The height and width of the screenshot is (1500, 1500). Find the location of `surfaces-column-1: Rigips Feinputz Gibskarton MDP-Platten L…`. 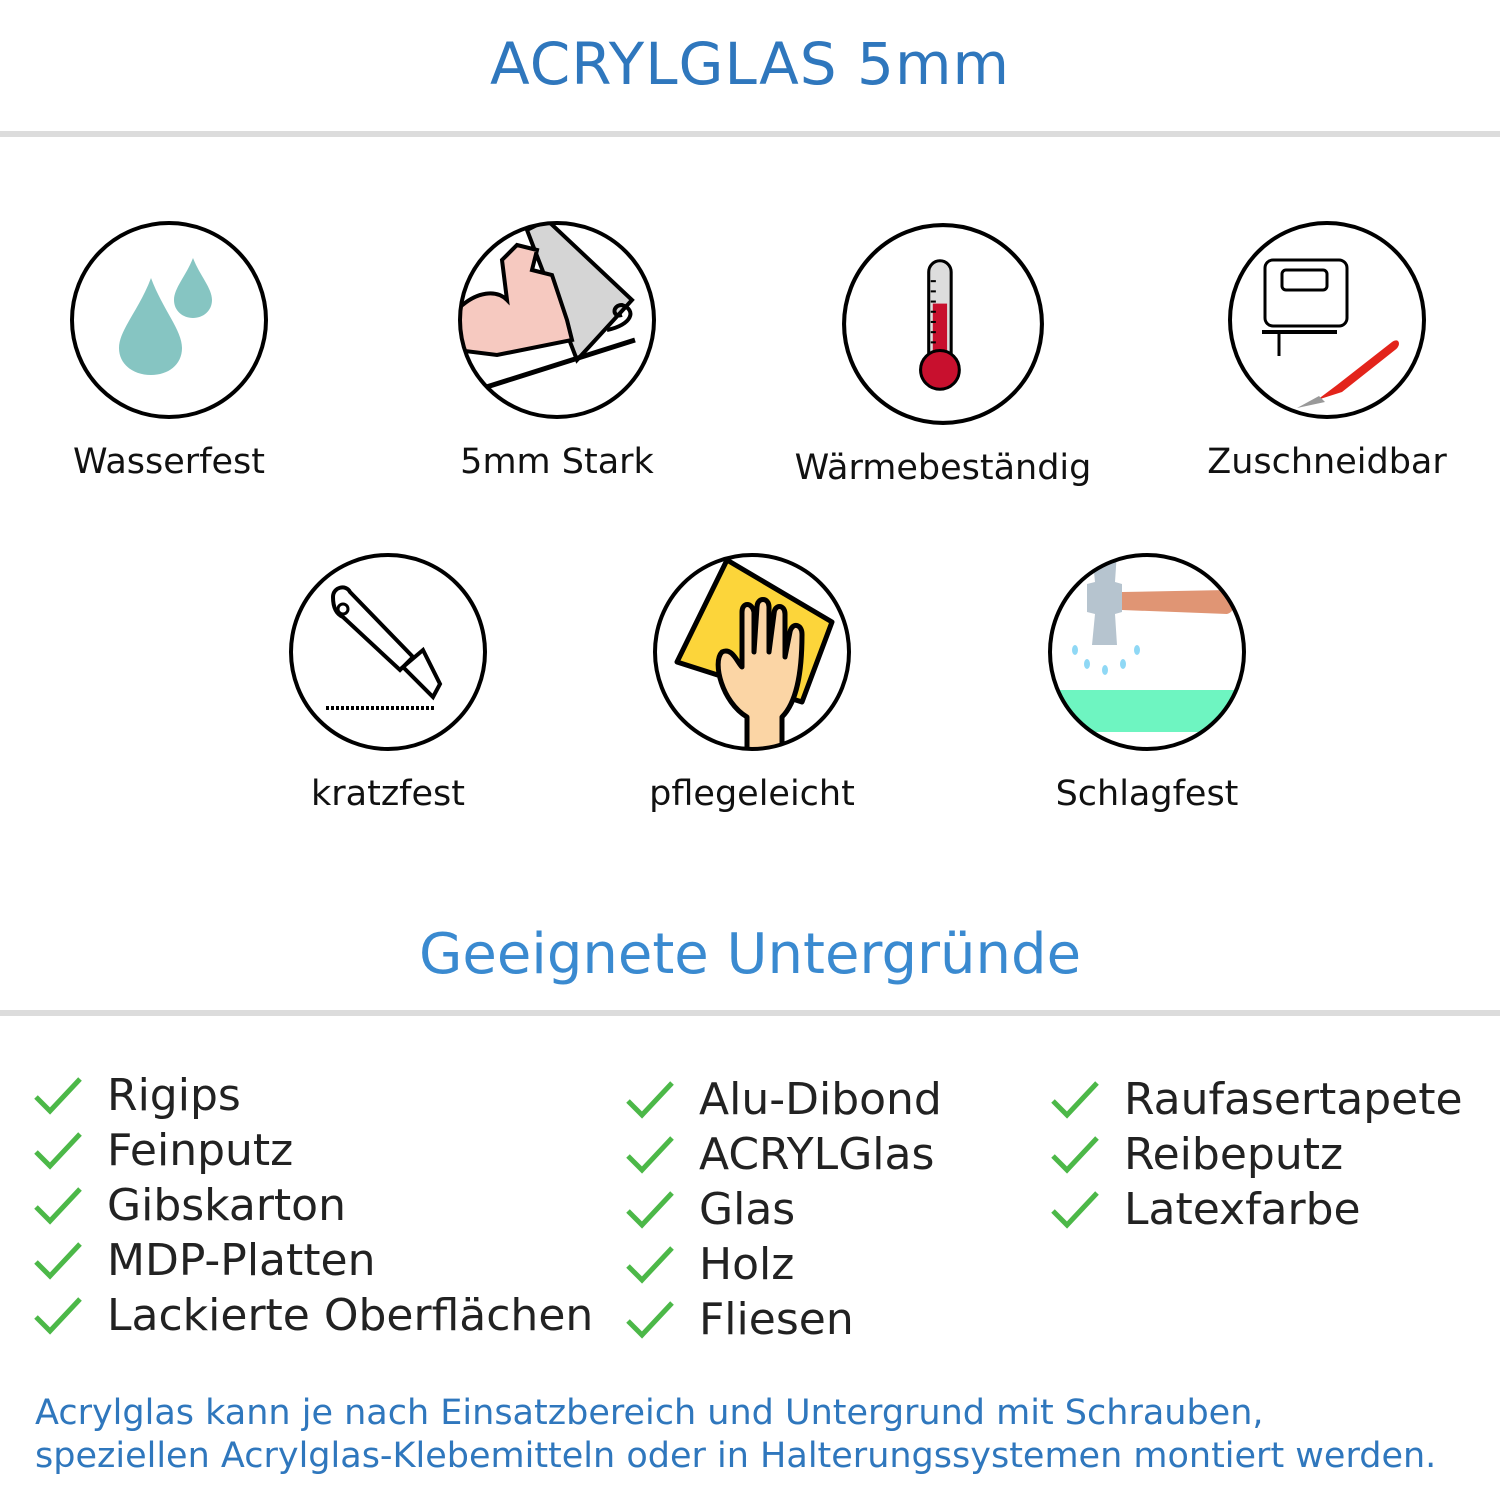

surfaces-column-1: Rigips Feinputz Gibskarton MDP-Platten L… is located at coordinates (313, 1205).